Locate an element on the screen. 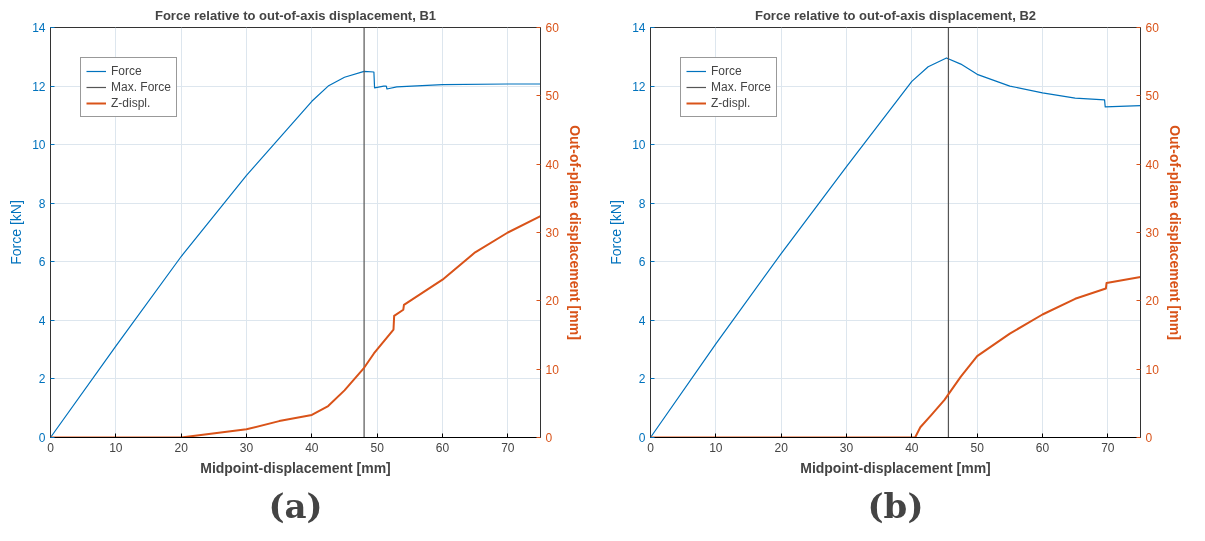 This screenshot has width=1205, height=541. chart-title: Force relative to out-of-axis displacement, B1 is located at coordinates (295, 15).